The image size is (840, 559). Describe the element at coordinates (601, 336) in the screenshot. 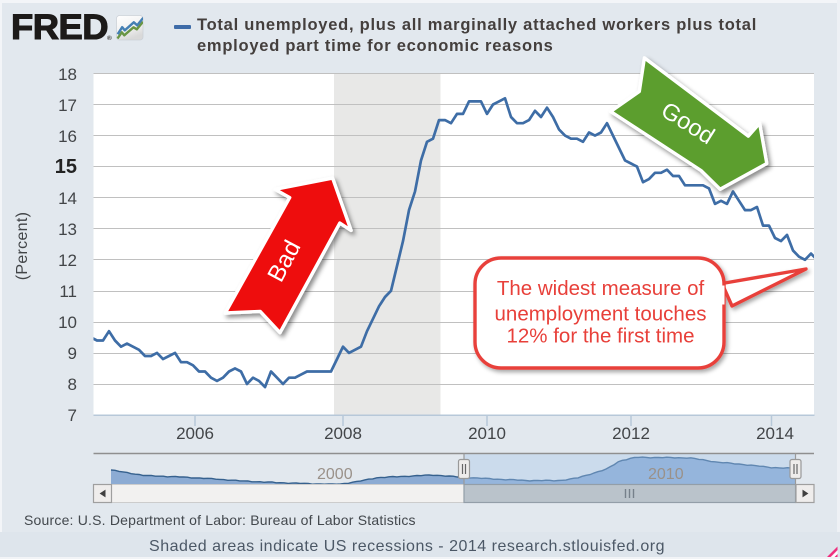

I see `svg-text: 12% for the first time` at that location.